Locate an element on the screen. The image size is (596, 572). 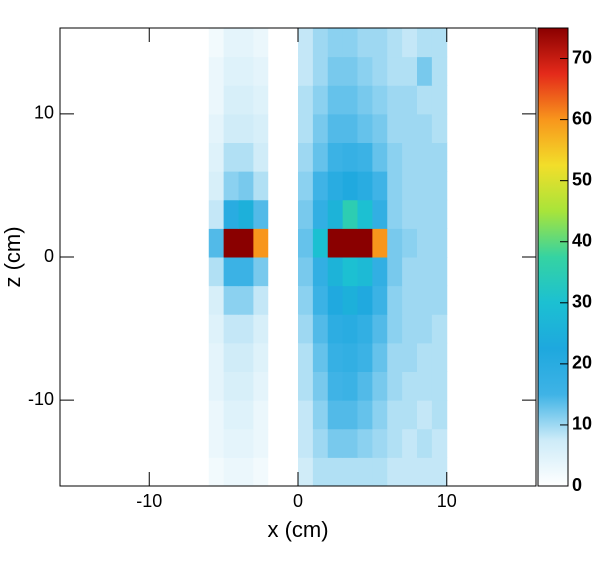
colorbar-tick-label: 0 is located at coordinates (577, 485).